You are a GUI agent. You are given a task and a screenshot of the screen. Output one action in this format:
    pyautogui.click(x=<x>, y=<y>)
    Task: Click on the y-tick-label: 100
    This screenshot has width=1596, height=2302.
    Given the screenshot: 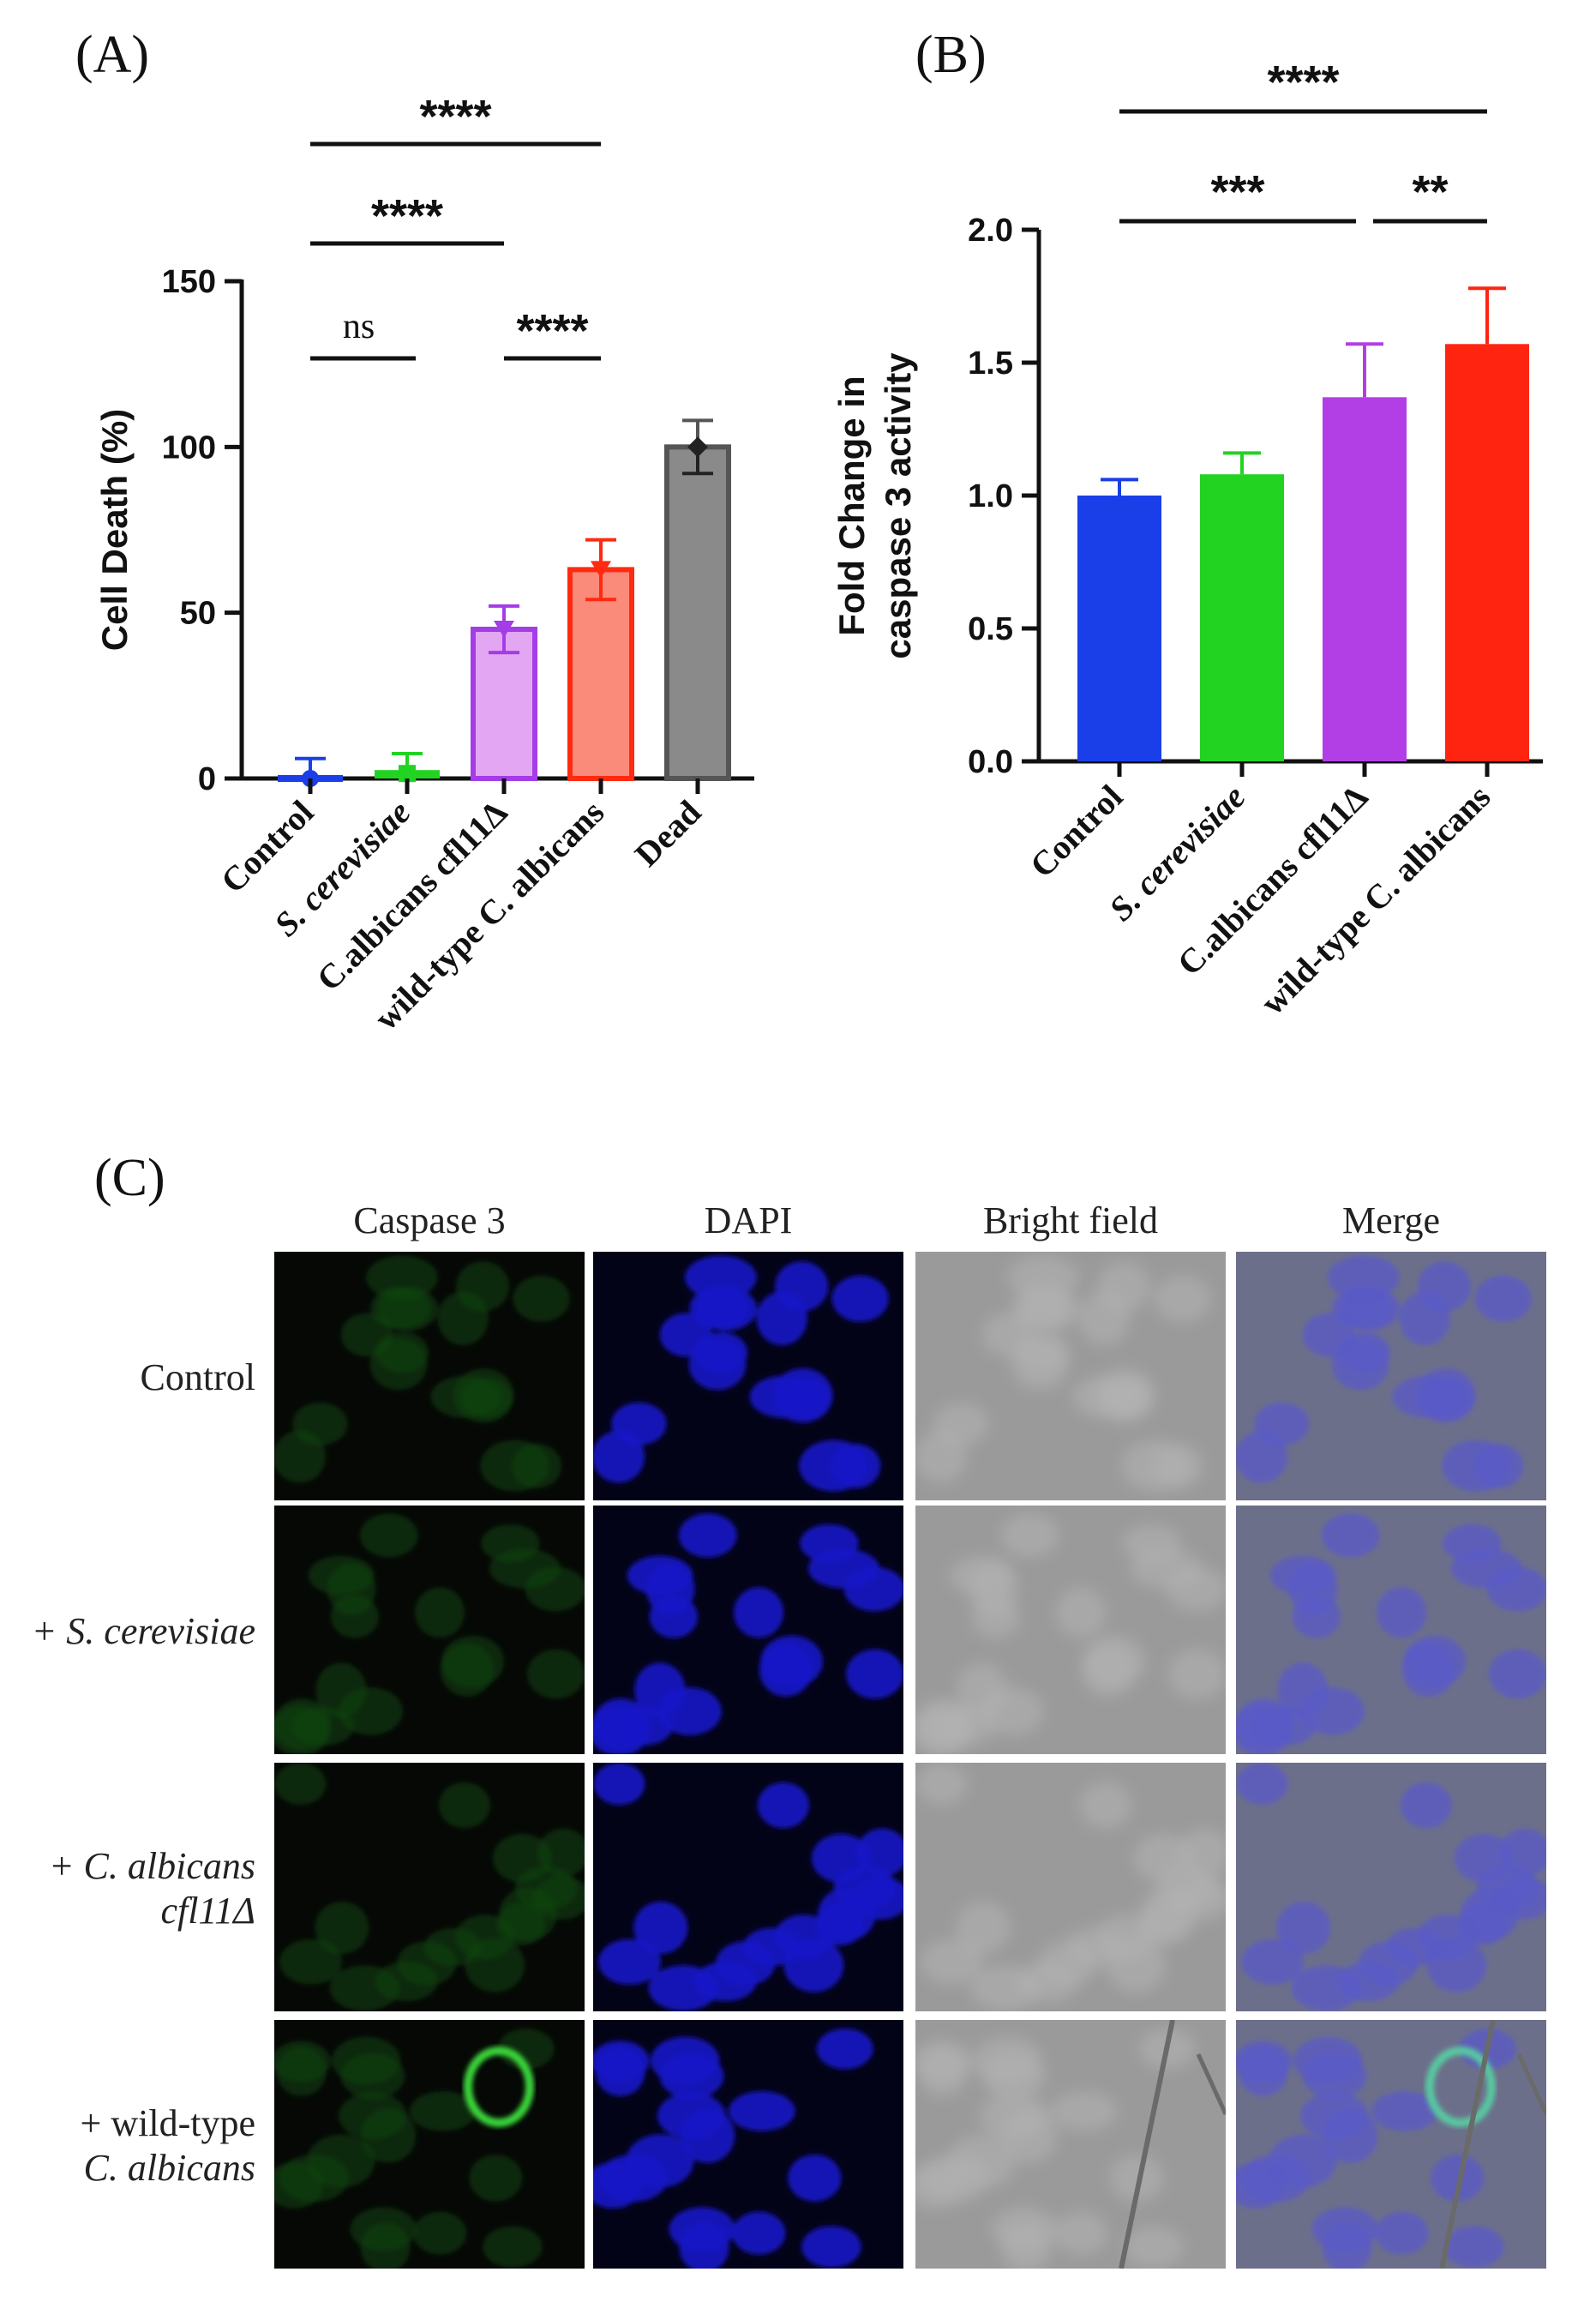 What is the action you would take?
    pyautogui.click(x=189, y=448)
    